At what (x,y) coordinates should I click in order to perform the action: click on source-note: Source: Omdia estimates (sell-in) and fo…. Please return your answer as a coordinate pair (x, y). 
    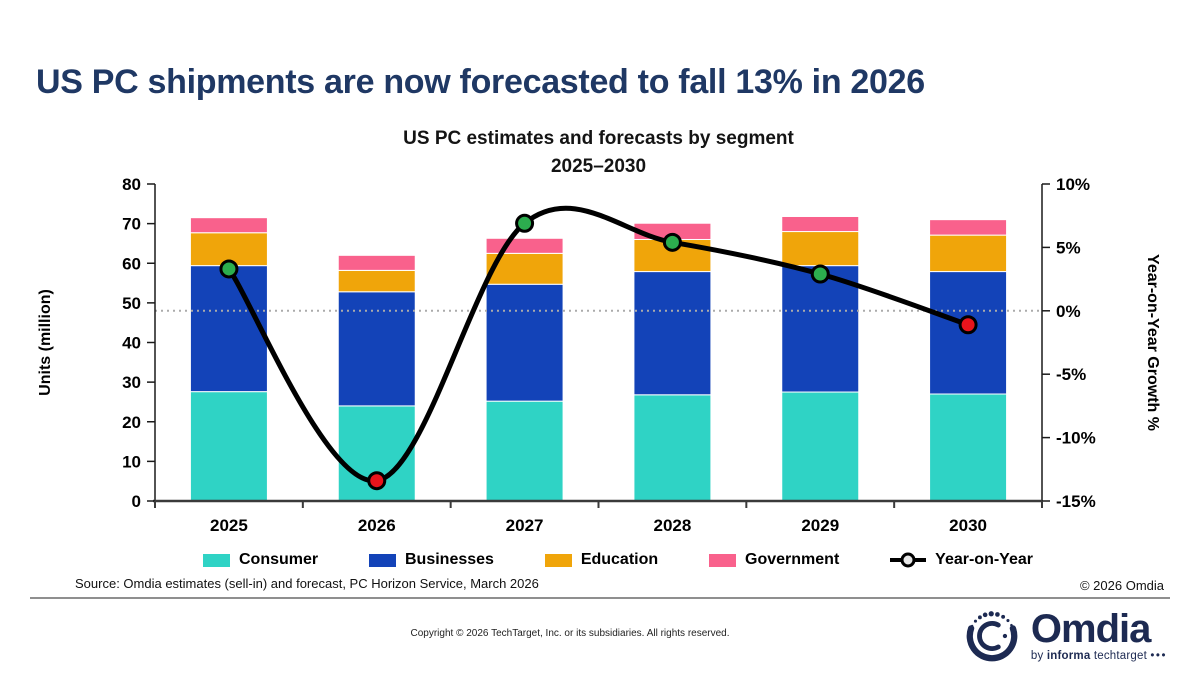
    Looking at the image, I should click on (307, 583).